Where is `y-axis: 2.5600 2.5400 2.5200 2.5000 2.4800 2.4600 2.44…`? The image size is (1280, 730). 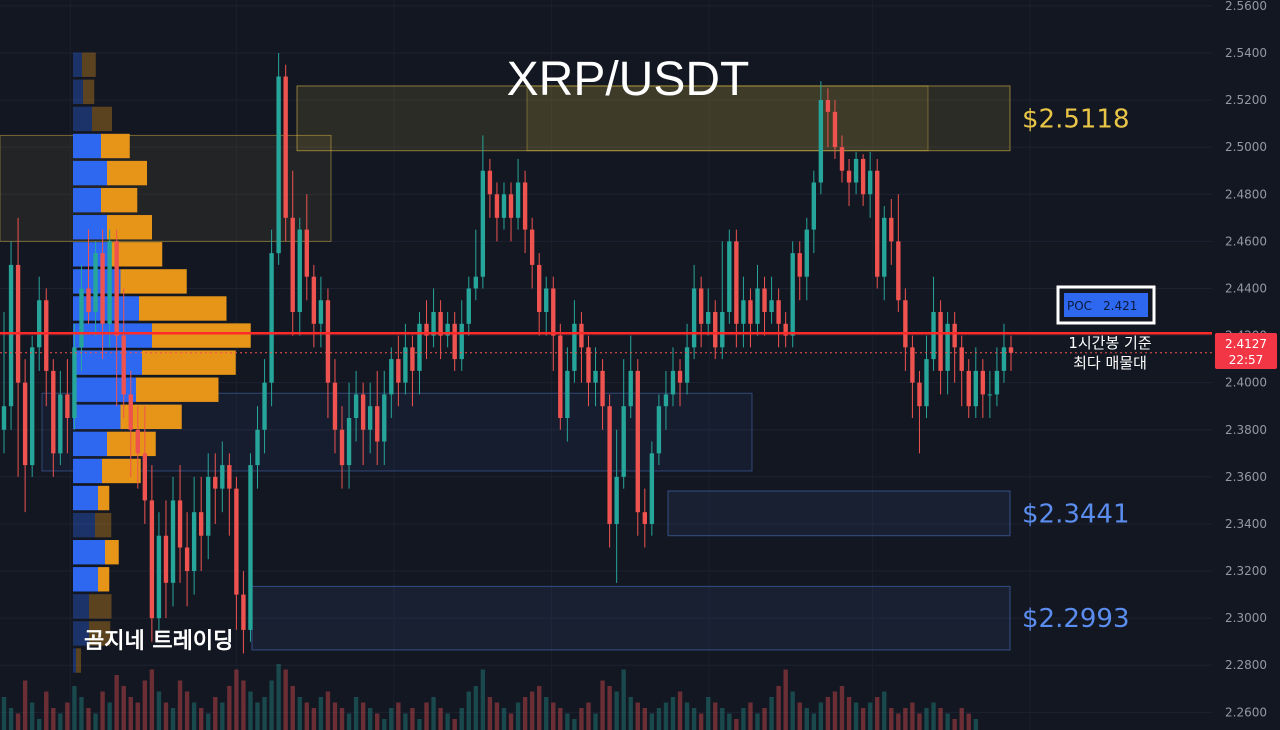 y-axis: 2.5600 2.5400 2.5200 2.5000 2.4800 2.4600 2.44… is located at coordinates (1246, 359).